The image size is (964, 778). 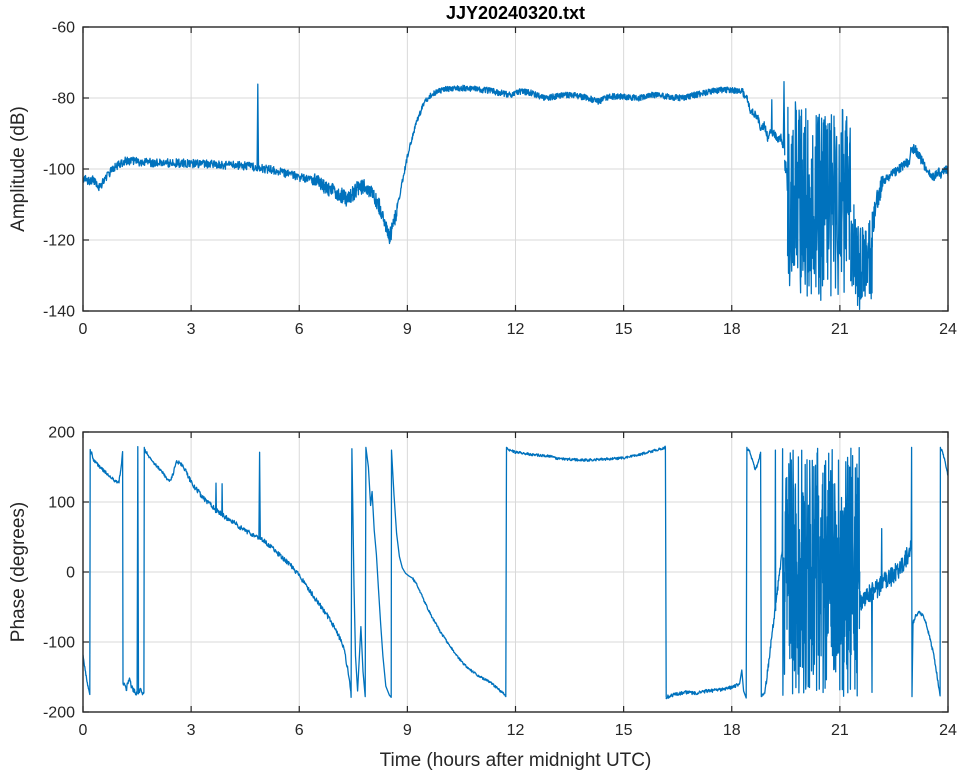 What do you see at coordinates (59, 312) in the screenshot?
I see `y-tick-label: -140` at bounding box center [59, 312].